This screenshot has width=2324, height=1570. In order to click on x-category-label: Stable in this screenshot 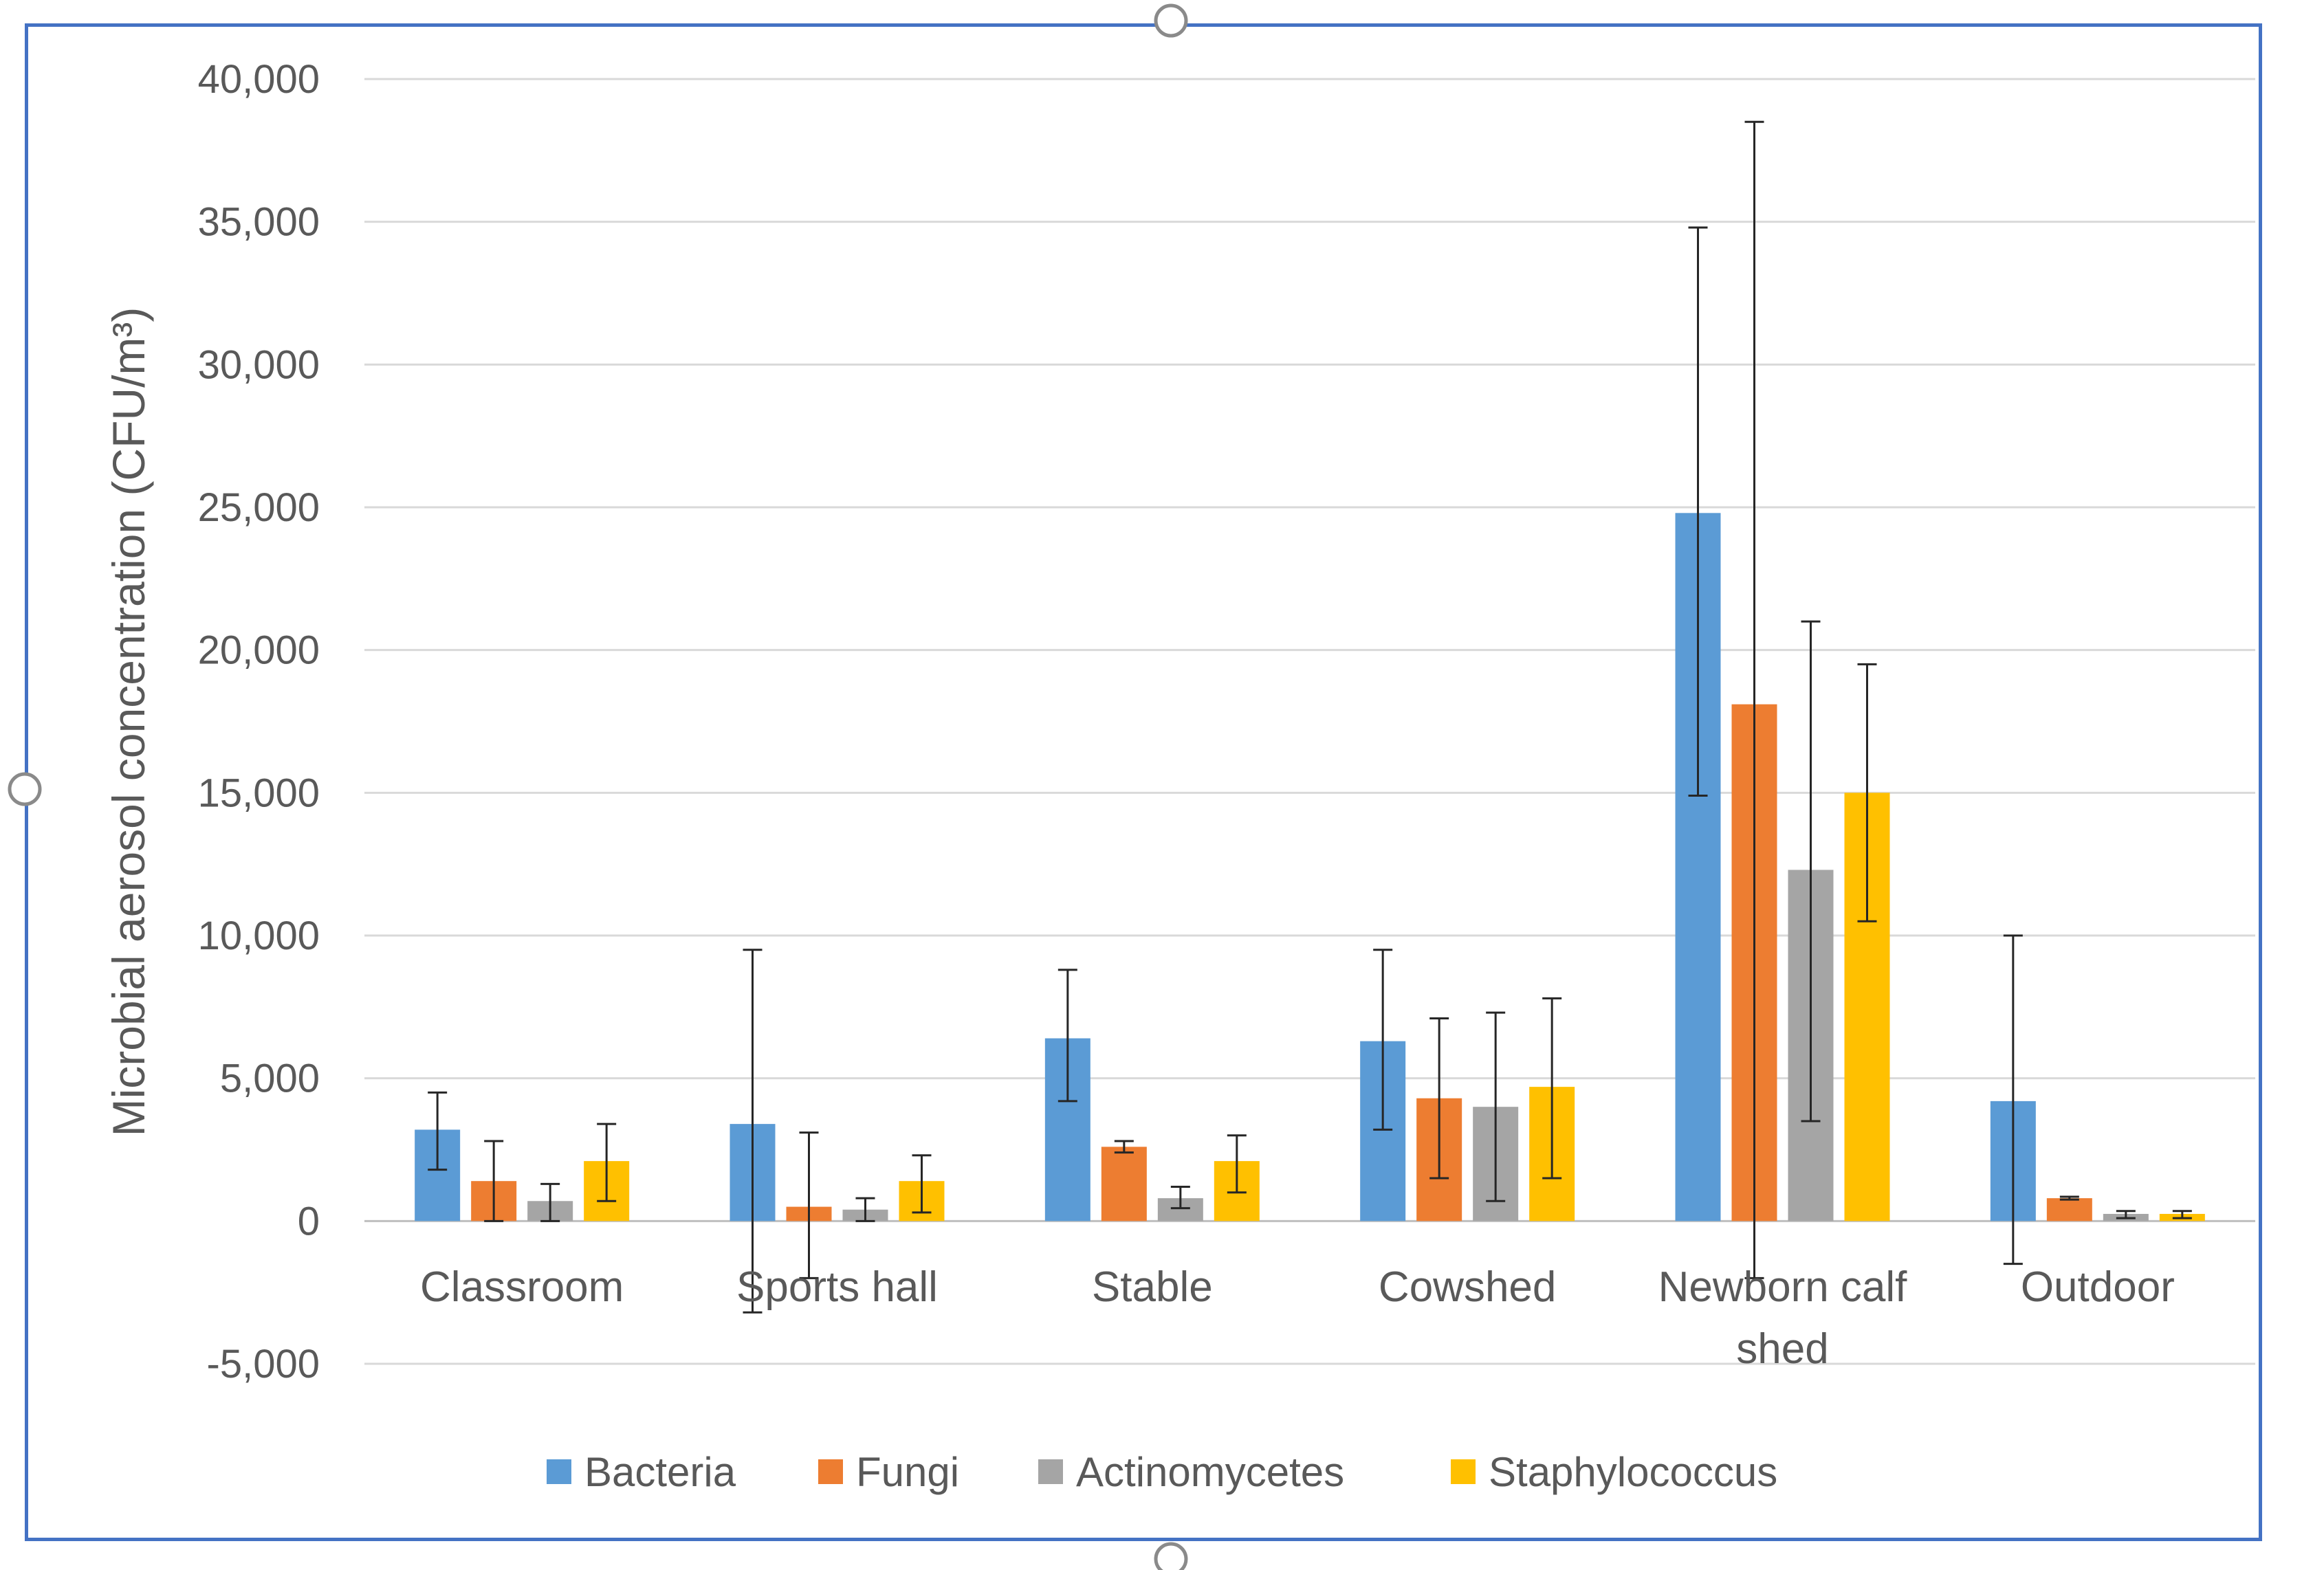, I will do `click(1152, 1287)`.